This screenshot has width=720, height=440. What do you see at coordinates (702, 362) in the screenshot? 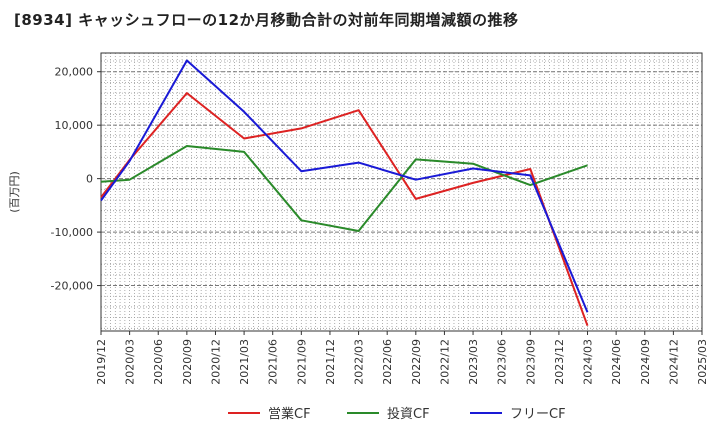
I see `x-tick-label: 2025/03` at bounding box center [702, 362].